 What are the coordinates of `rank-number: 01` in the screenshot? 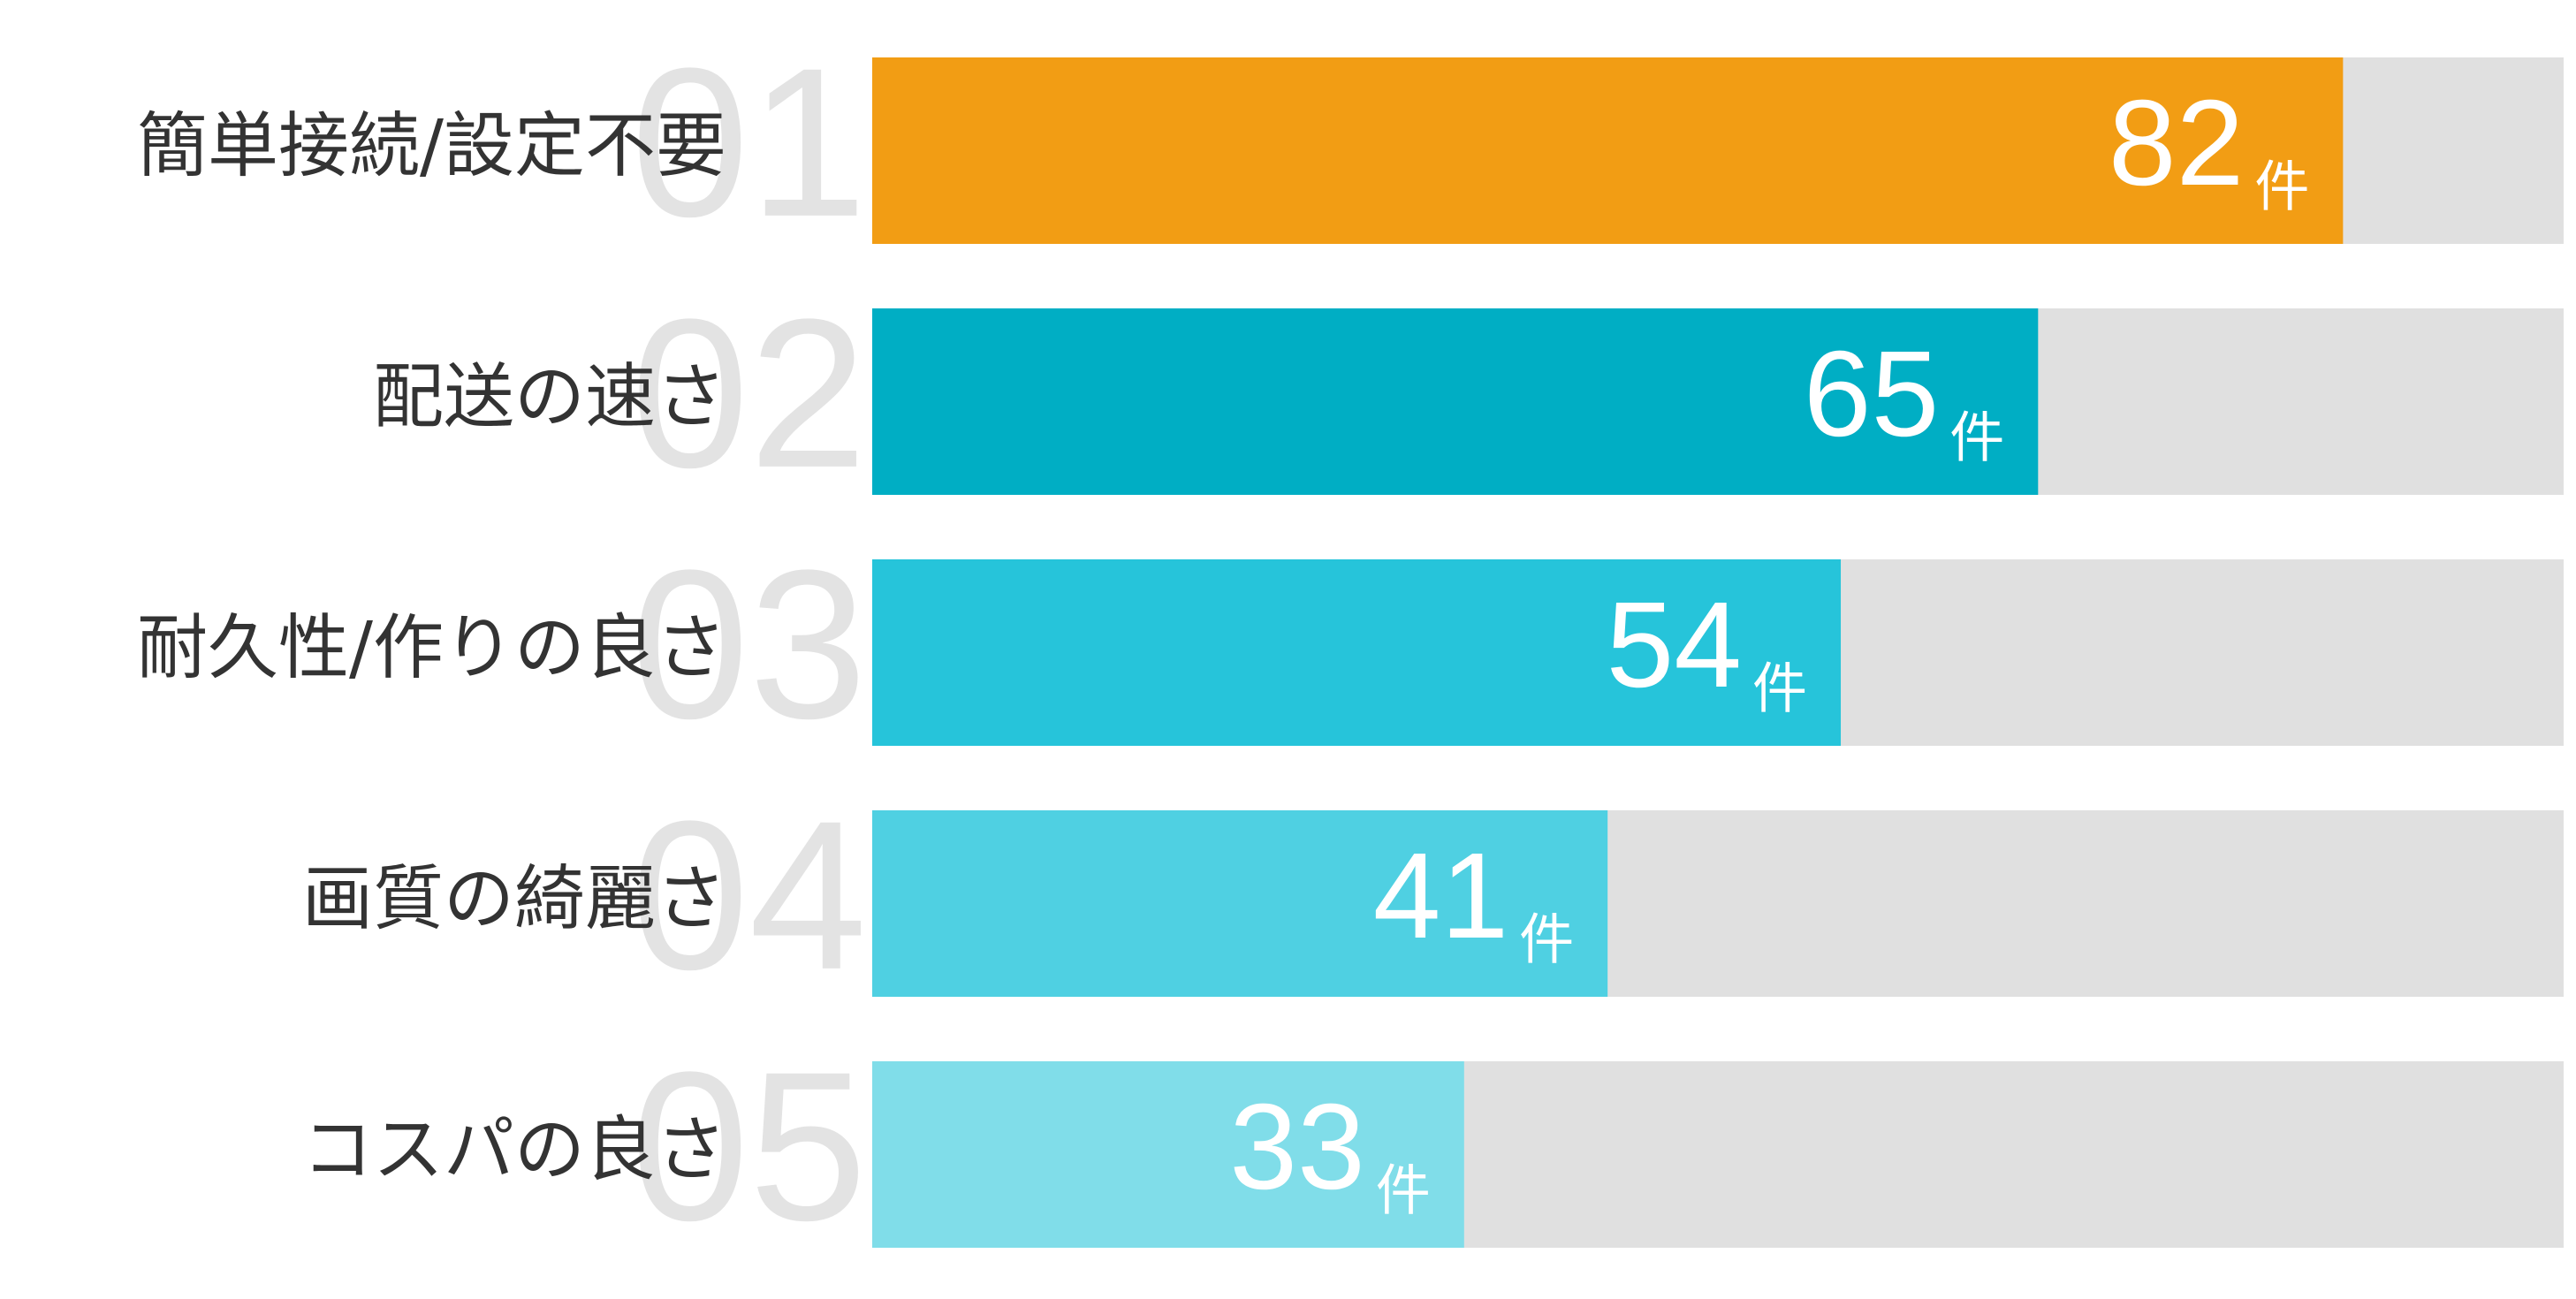 It's located at (749, 143).